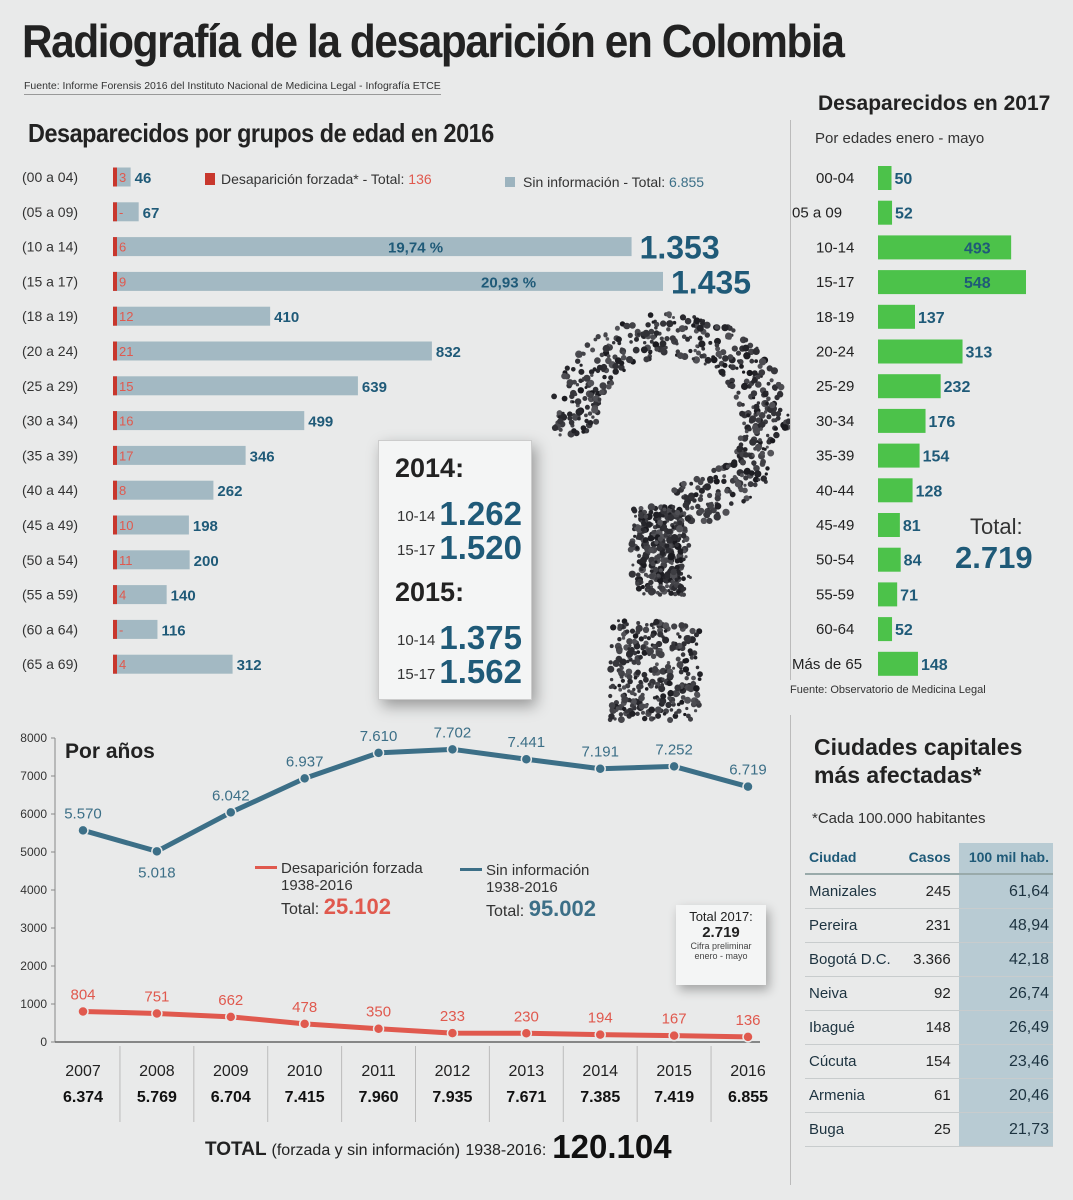  Describe the element at coordinates (899, 818) in the screenshot. I see `cities-note: *Cada 100.000 habitantes` at that location.